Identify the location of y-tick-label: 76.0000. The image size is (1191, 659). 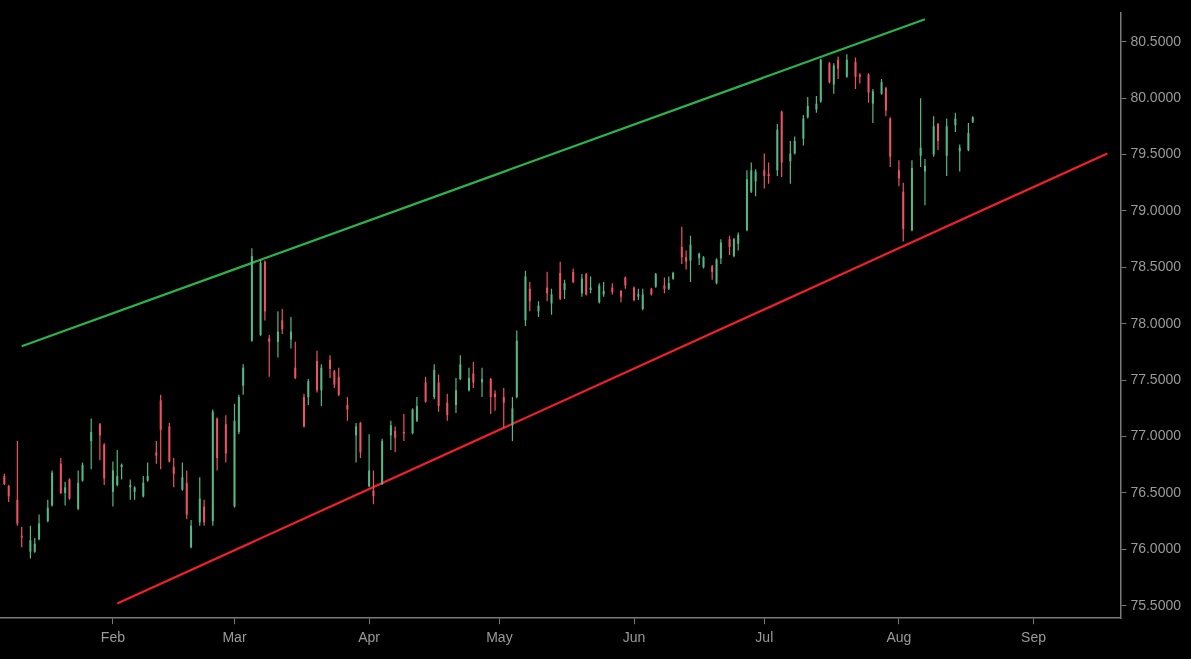
(1156, 548).